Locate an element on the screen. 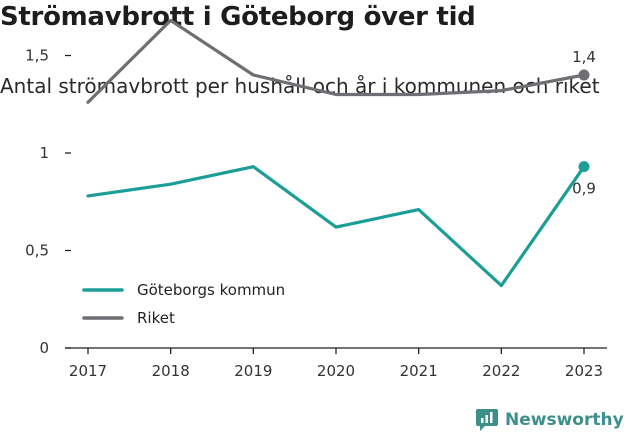 This screenshot has height=439, width=631. legend-label-riket: Riket is located at coordinates (156, 318).